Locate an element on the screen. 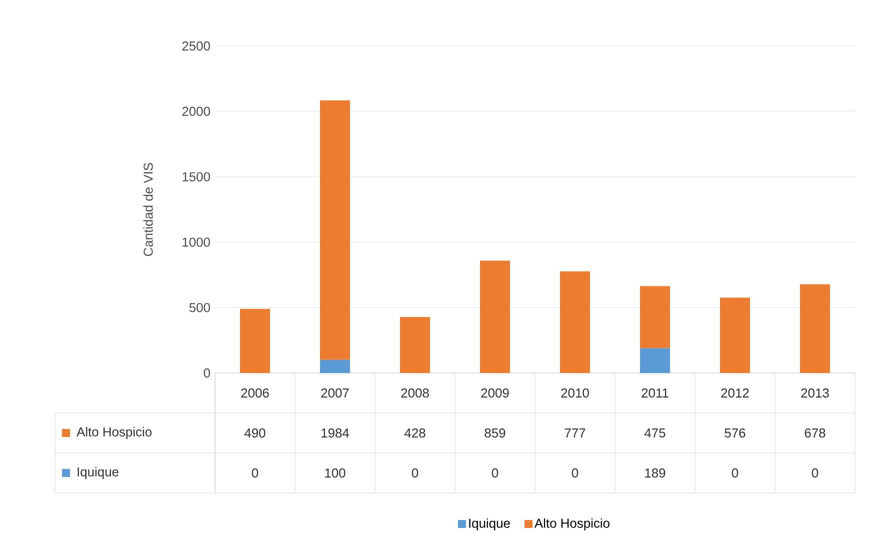 This screenshot has width=894, height=544. x-tick-label: 2007 is located at coordinates (335, 393).